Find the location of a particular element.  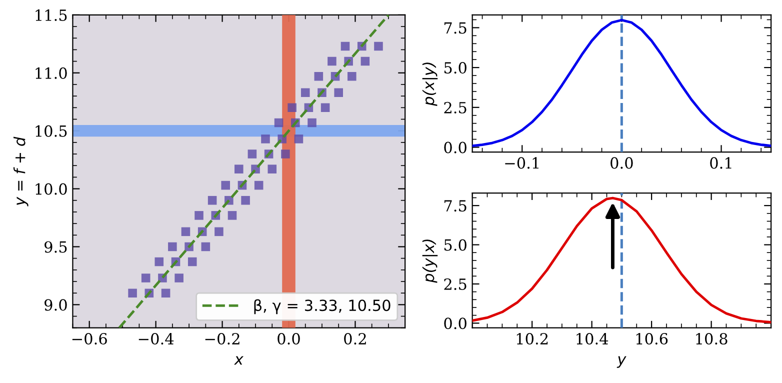

x-tick-label: 0.1 is located at coordinates (721, 163).